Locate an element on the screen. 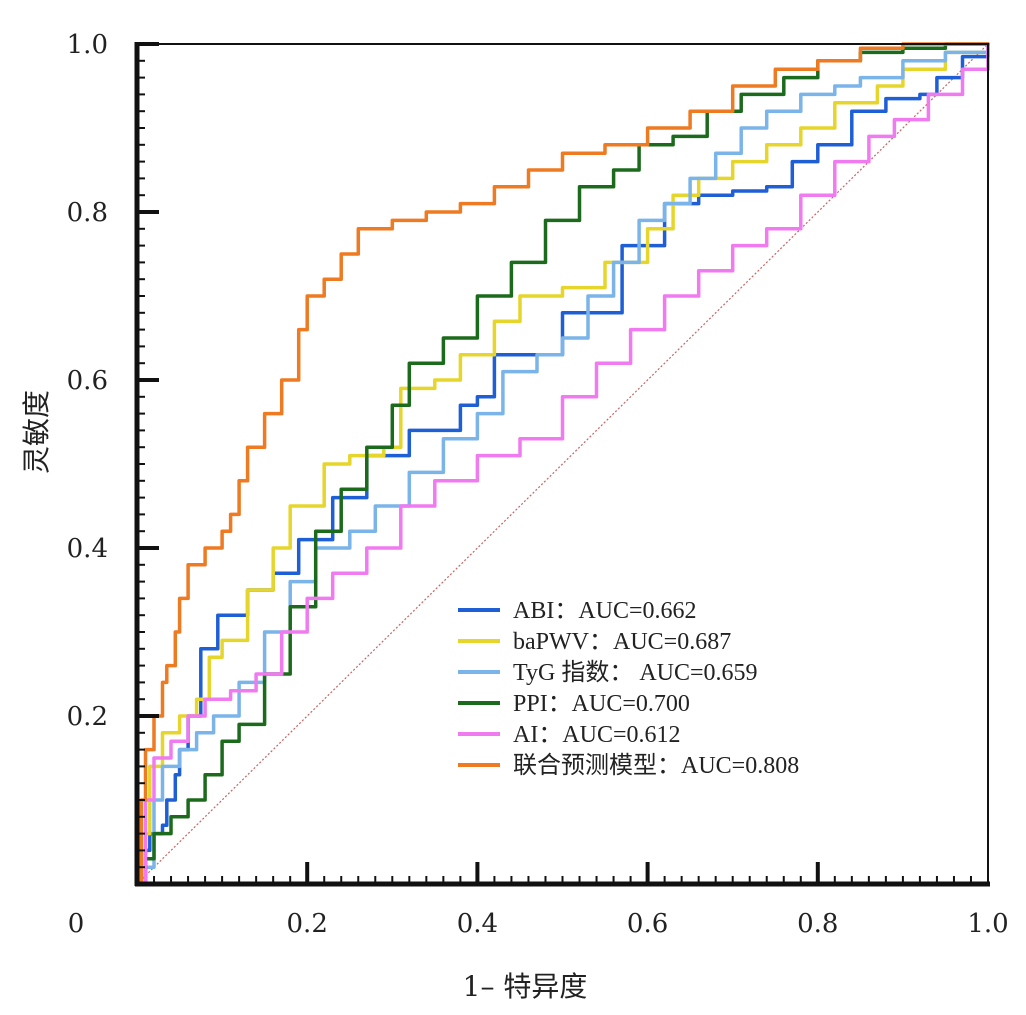  legend-label-6: 联合预测模型：AUC=0.808 is located at coordinates (656, 765).